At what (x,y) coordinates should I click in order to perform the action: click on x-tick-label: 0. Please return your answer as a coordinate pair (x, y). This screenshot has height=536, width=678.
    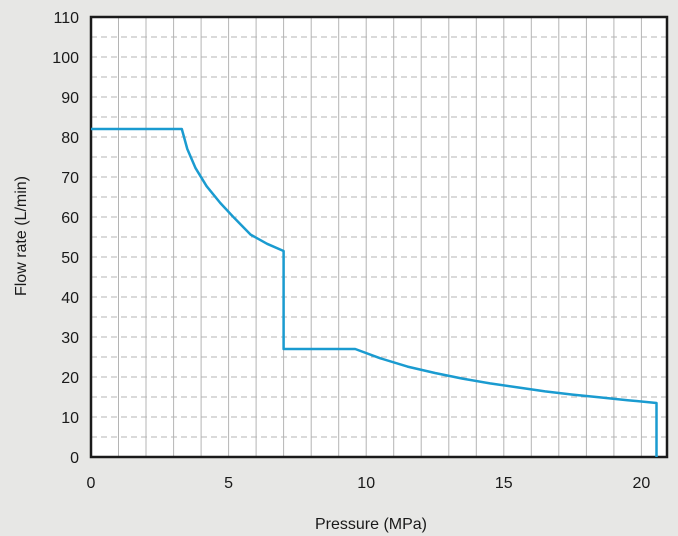
    Looking at the image, I should click on (91, 483).